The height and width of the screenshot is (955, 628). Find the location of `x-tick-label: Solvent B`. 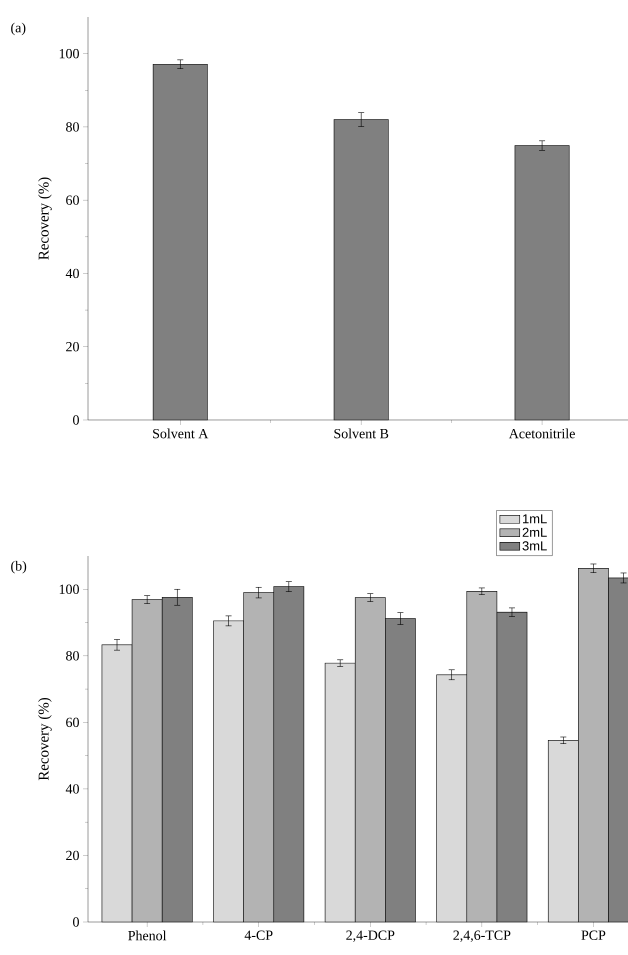

x-tick-label: Solvent B is located at coordinates (361, 433).